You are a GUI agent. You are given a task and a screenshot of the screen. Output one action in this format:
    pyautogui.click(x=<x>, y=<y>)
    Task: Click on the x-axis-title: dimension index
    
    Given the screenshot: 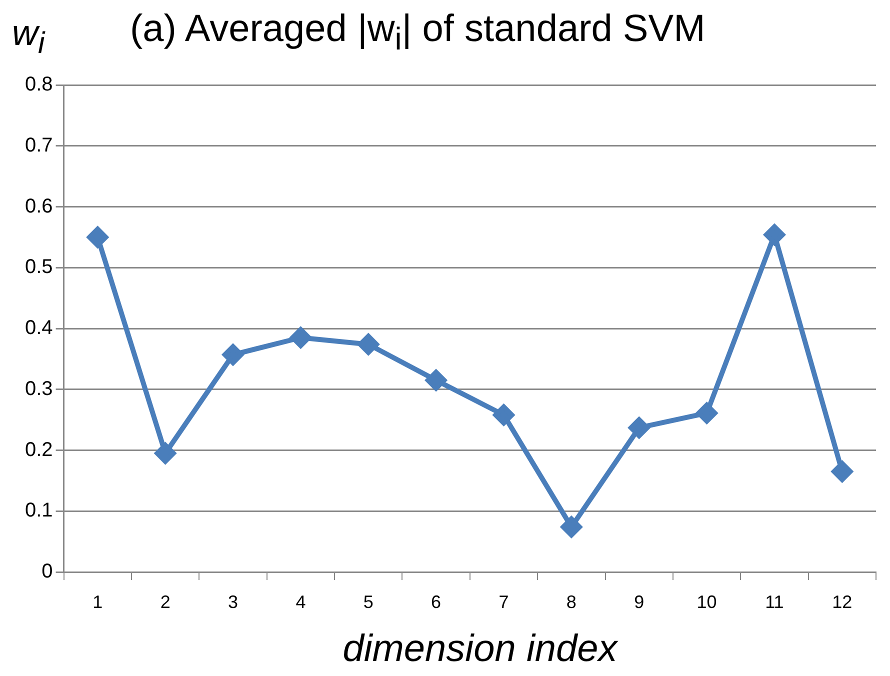 What is the action you would take?
    pyautogui.click(x=480, y=649)
    